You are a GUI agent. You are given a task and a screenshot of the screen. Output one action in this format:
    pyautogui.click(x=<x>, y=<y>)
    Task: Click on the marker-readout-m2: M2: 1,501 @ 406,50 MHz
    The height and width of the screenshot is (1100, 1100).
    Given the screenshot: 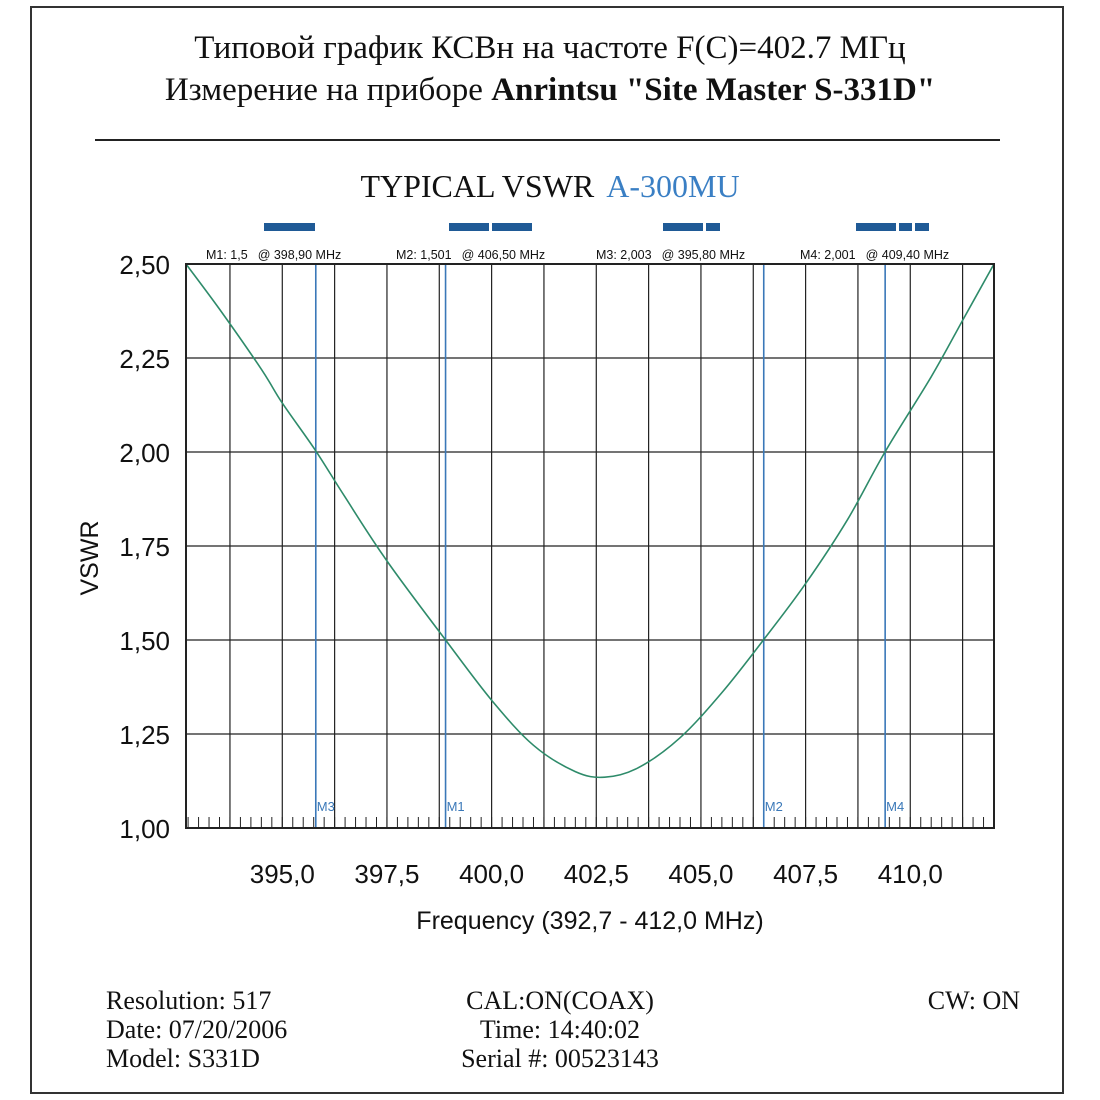 What is the action you would take?
    pyautogui.click(x=470, y=255)
    